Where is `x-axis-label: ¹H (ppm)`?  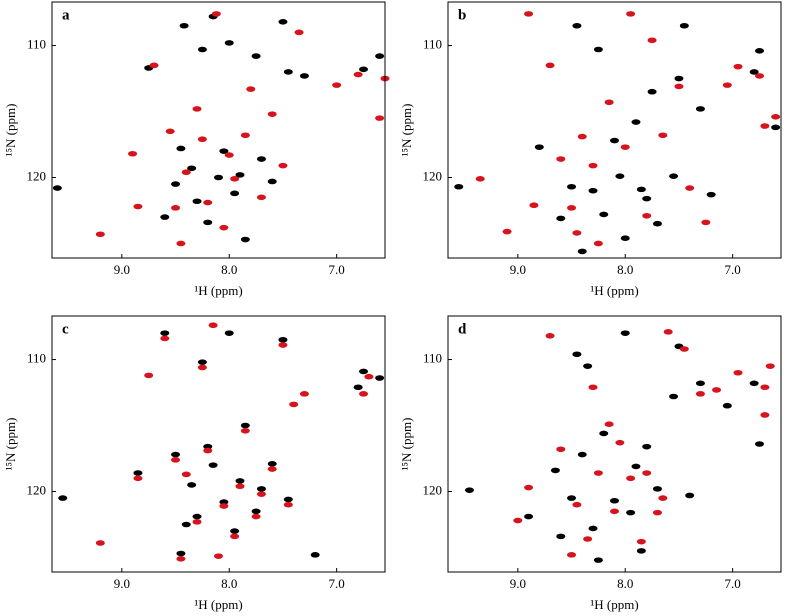
x-axis-label: ¹H (ppm) is located at coordinates (614, 290).